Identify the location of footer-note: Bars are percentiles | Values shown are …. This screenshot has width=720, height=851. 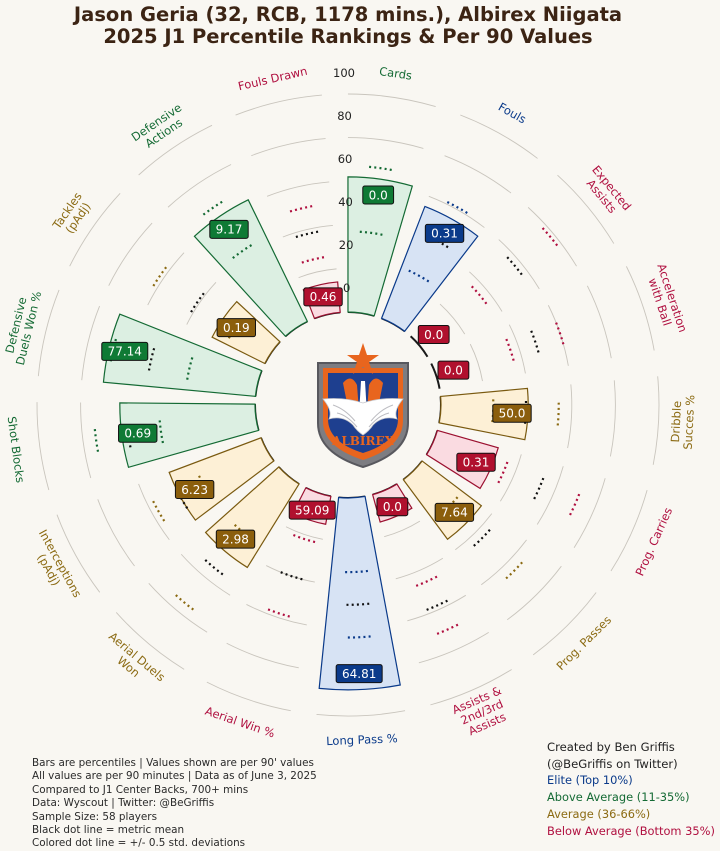
(173, 763).